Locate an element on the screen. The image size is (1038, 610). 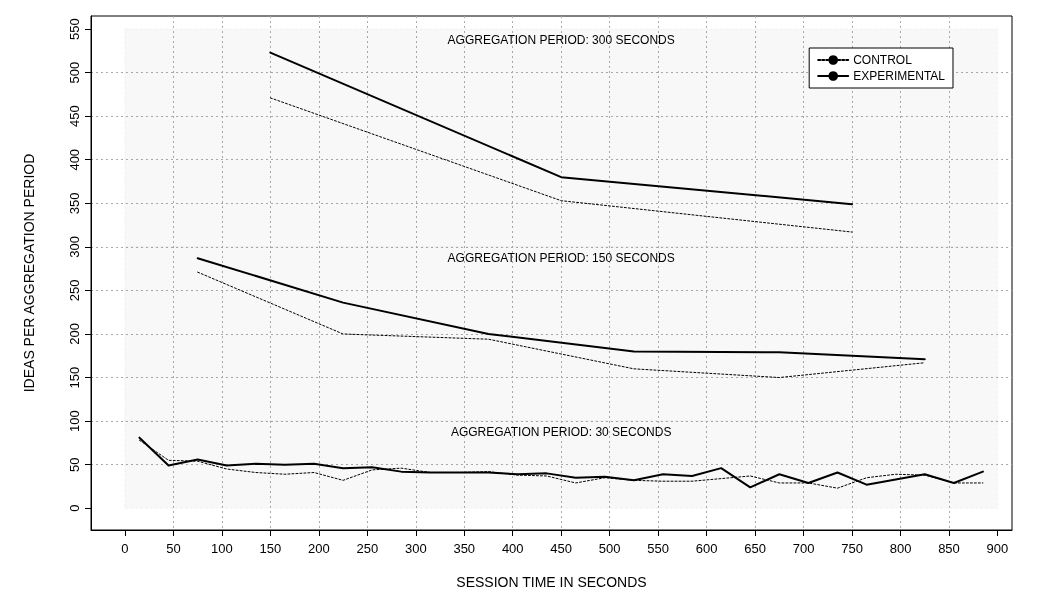
y-tick-label: 500 is located at coordinates (74, 72).